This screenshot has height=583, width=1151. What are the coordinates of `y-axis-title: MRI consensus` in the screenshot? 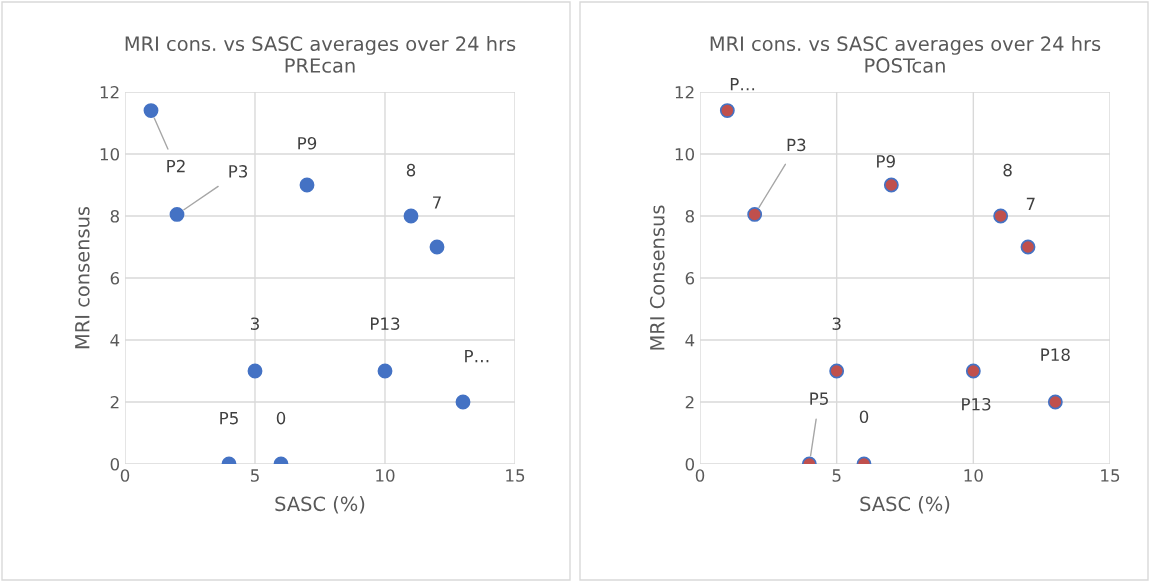 It's located at (82, 277).